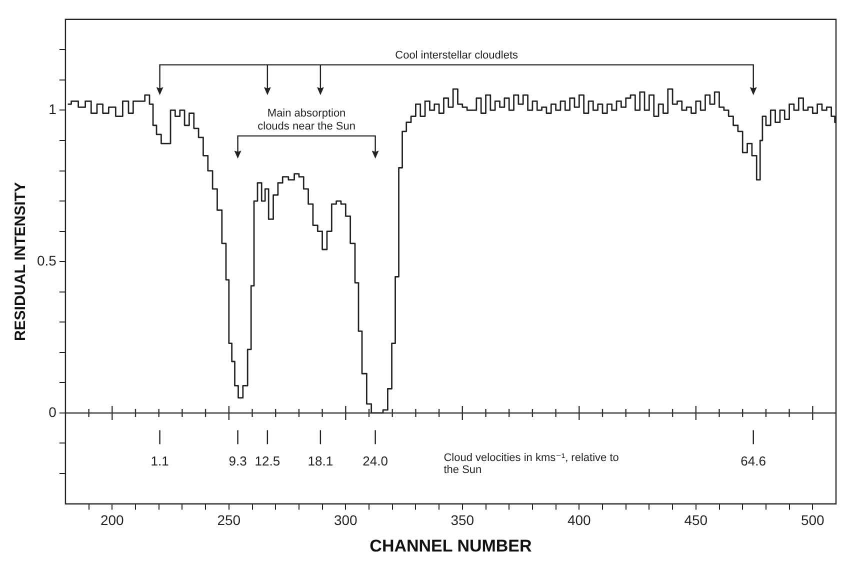  Describe the element at coordinates (462, 520) in the screenshot. I see `x-tick-label: 350` at that location.